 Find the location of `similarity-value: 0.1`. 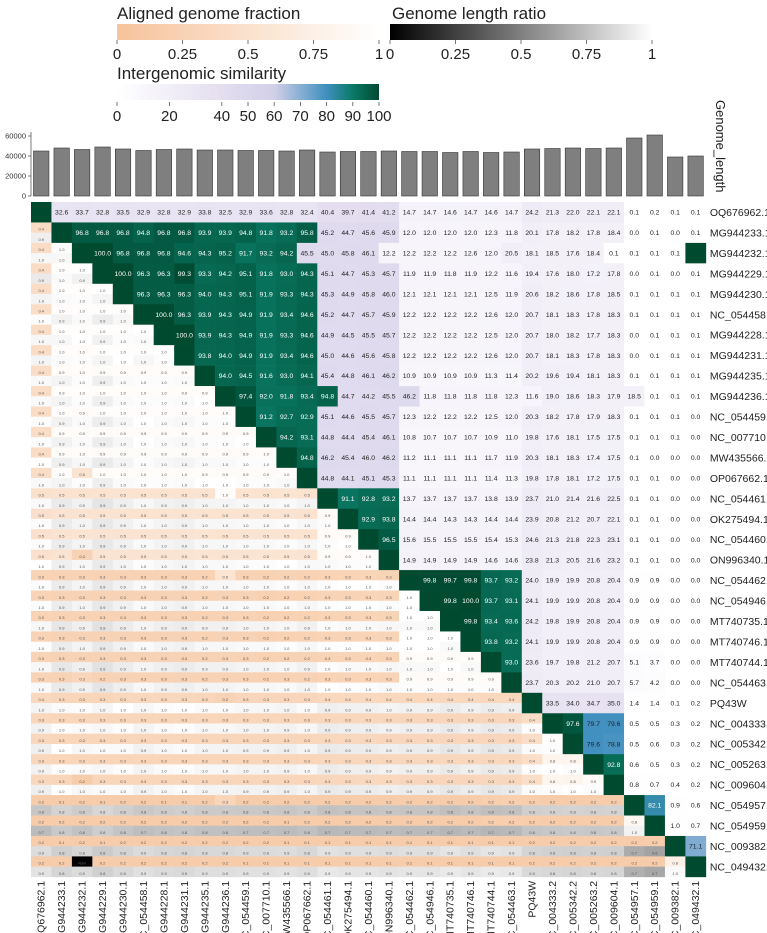

similarity-value: 0.1 is located at coordinates (635, 499).